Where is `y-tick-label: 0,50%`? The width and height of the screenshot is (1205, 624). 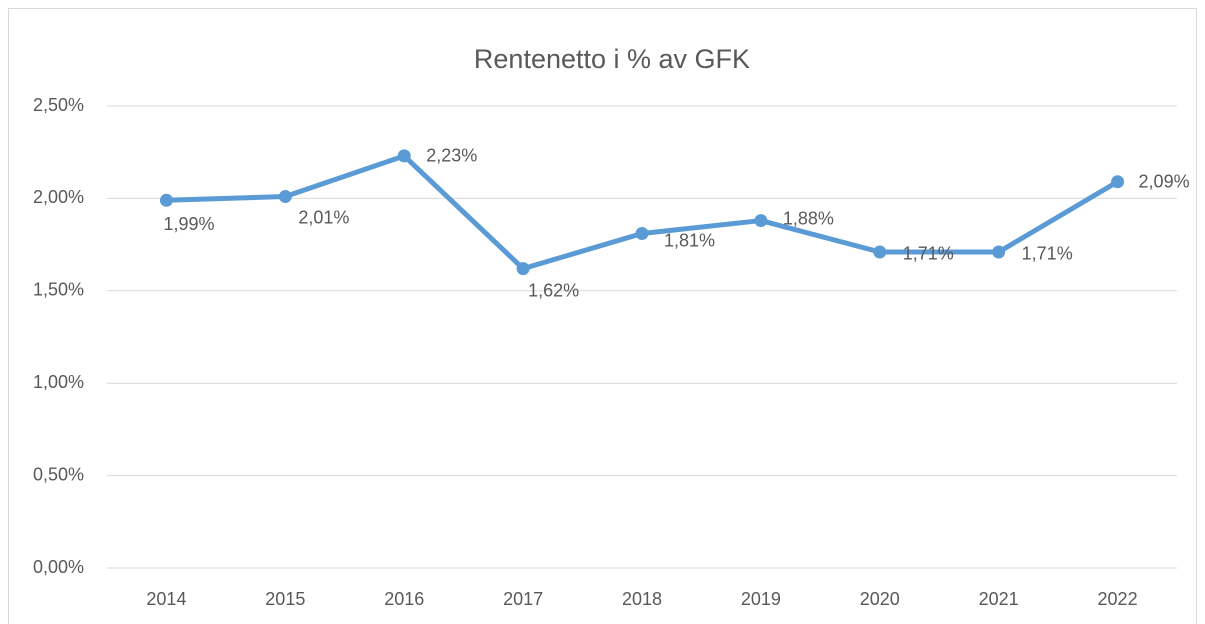
y-tick-label: 0,50% is located at coordinates (58, 474).